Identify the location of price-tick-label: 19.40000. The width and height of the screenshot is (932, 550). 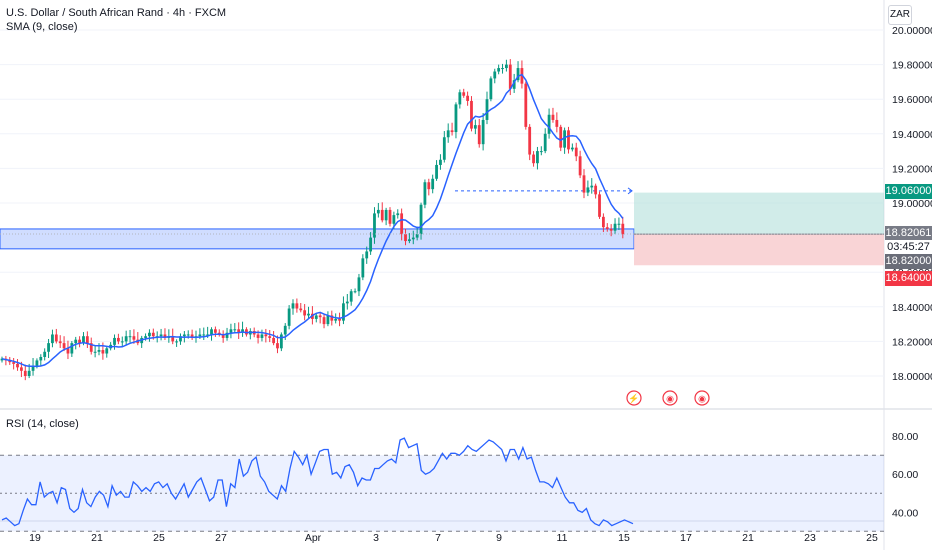
(912, 135).